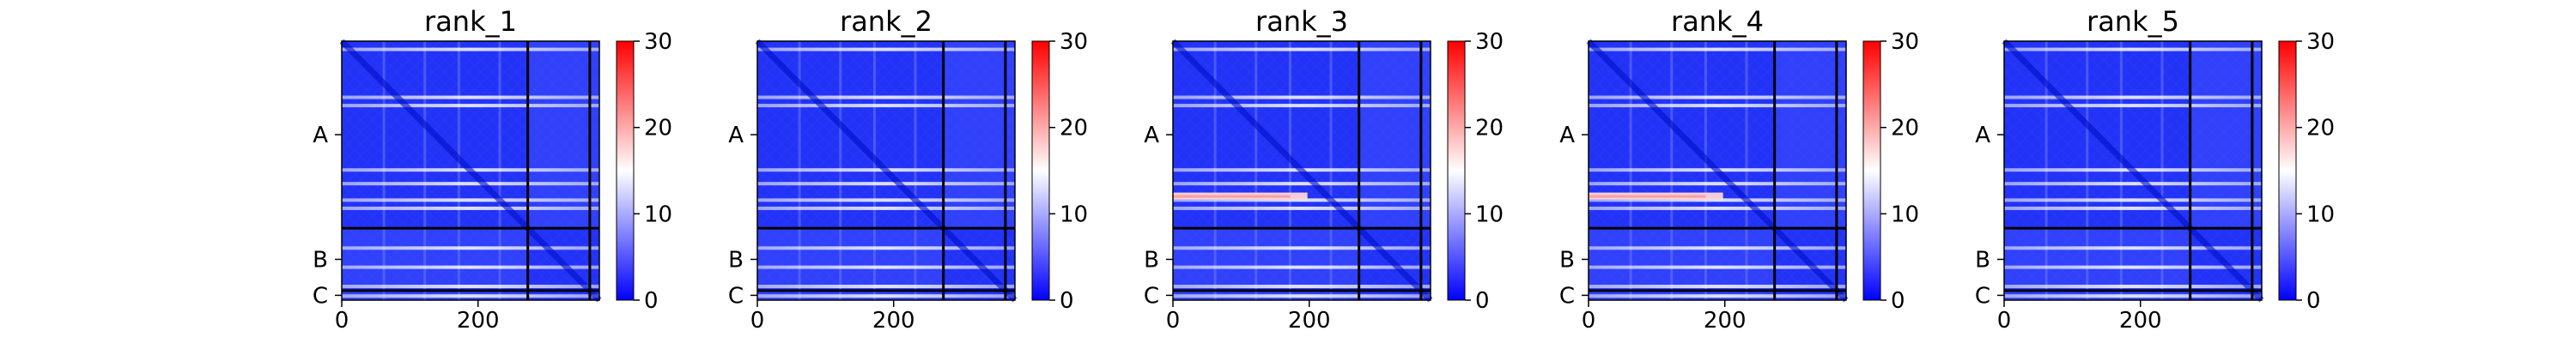 The width and height of the screenshot is (2576, 343). Describe the element at coordinates (2133, 21) in the screenshot. I see `panel-title: rank_5` at that location.